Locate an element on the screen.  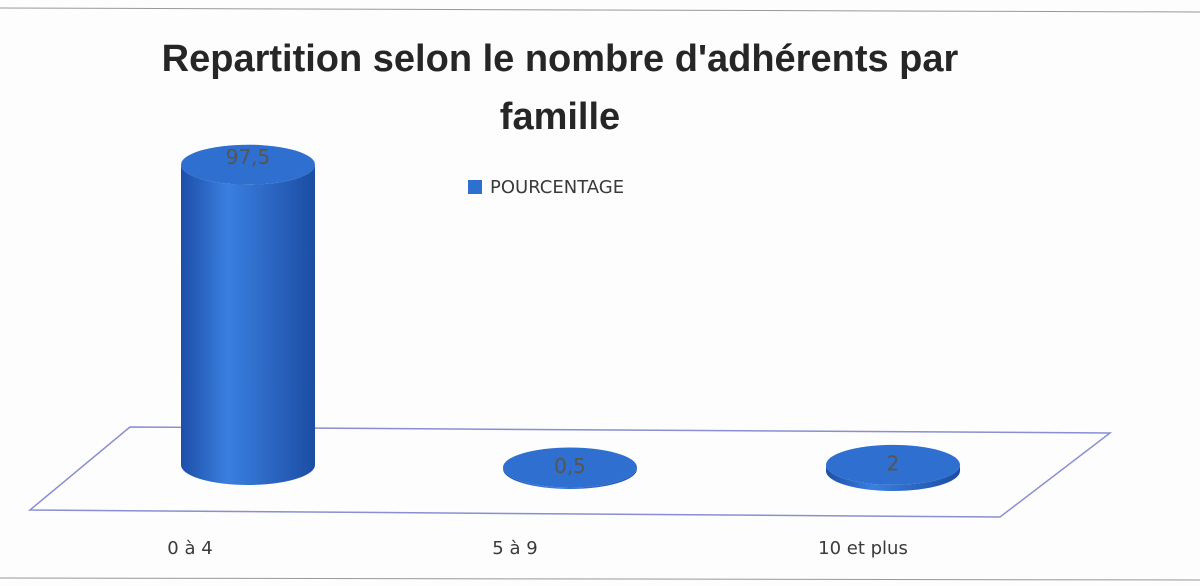
x-tick-label: 10 et plus is located at coordinates (863, 548).